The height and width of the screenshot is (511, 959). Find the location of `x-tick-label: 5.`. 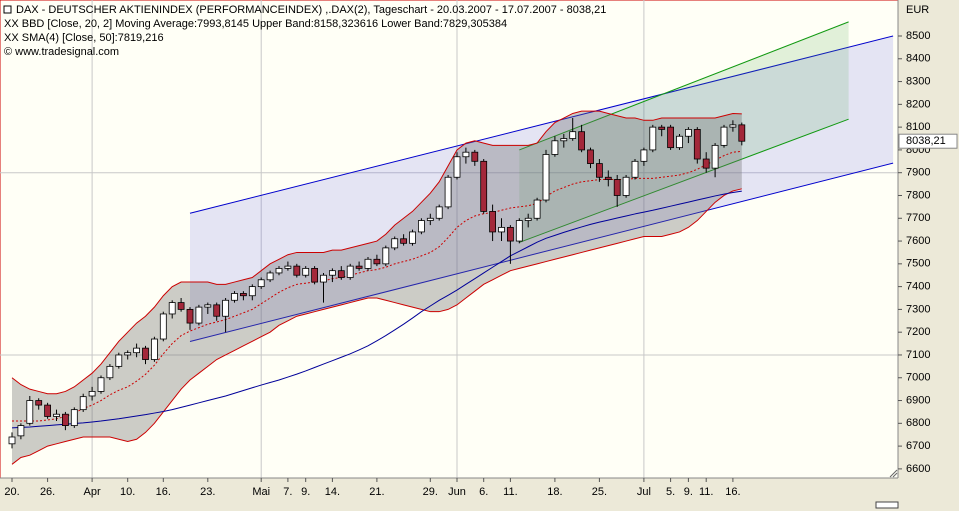

x-tick-label: 5. is located at coordinates (670, 492).